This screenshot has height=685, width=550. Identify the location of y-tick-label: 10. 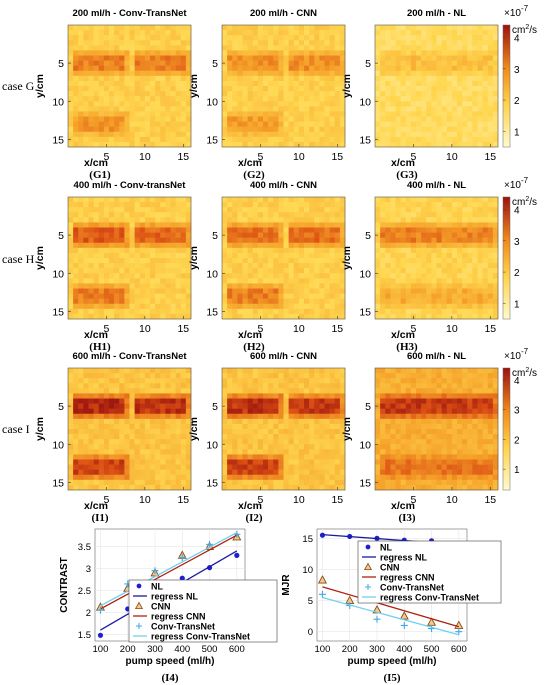
(58, 445).